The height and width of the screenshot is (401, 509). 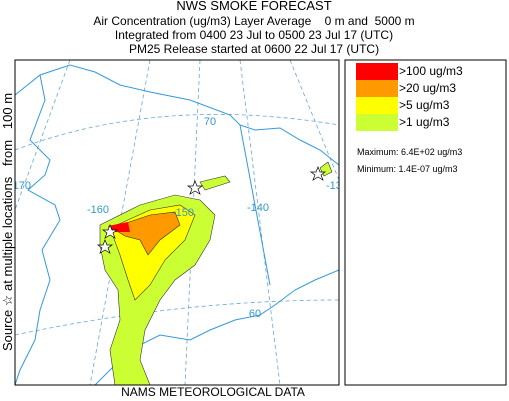 What do you see at coordinates (258, 208) in the screenshot?
I see `map-label: -140` at bounding box center [258, 208].